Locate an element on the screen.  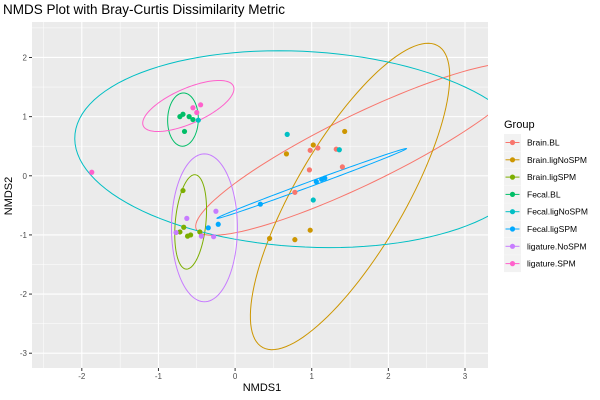
x-axis: -2 -1 0 1 2 3 is located at coordinates (273, 374).